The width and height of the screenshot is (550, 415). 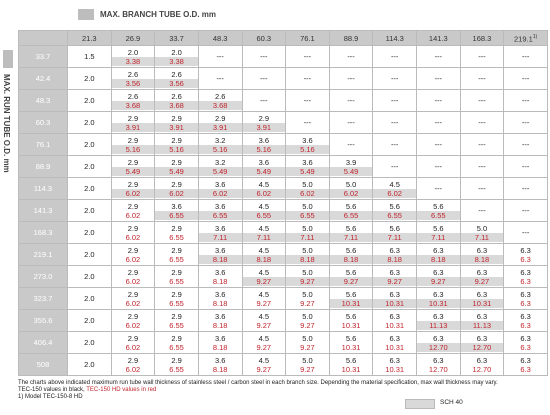 What do you see at coordinates (43, 166) in the screenshot?
I see `row-header: 88.9` at bounding box center [43, 166].